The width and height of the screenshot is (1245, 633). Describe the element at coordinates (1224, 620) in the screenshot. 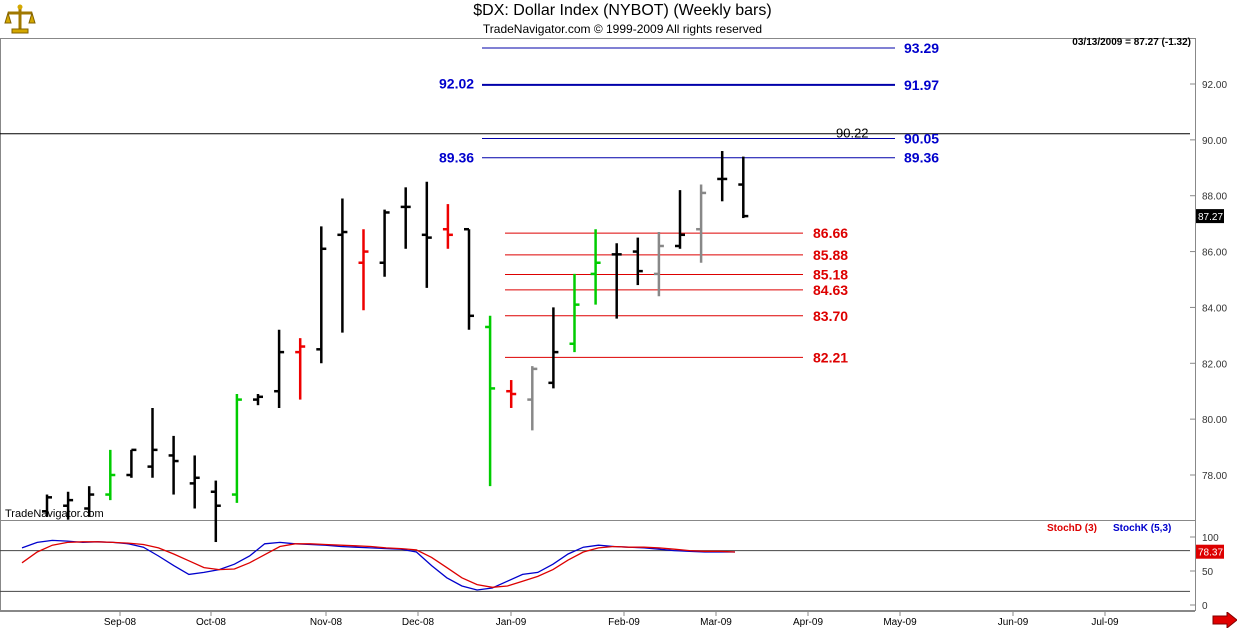

I see `scroll-right-arrow-icon` at that location.